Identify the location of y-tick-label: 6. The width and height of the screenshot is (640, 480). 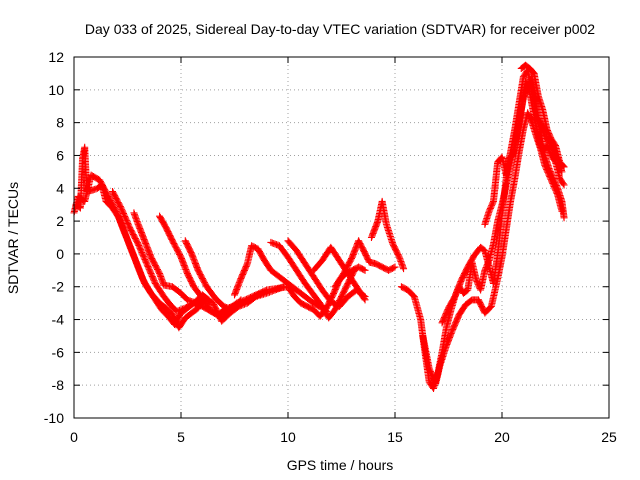
(60, 155).